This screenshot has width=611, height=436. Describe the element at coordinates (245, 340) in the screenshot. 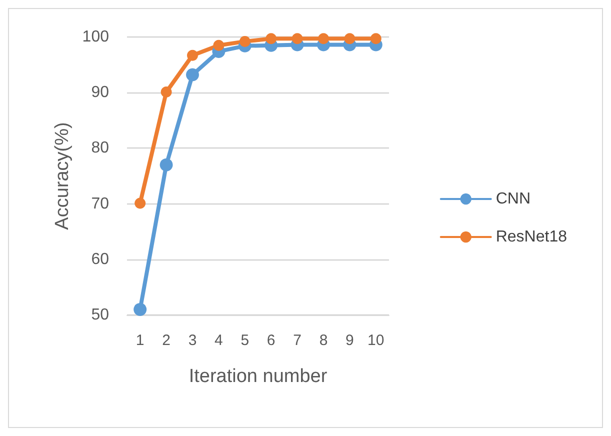

I see `x-tick-label: 5` at that location.